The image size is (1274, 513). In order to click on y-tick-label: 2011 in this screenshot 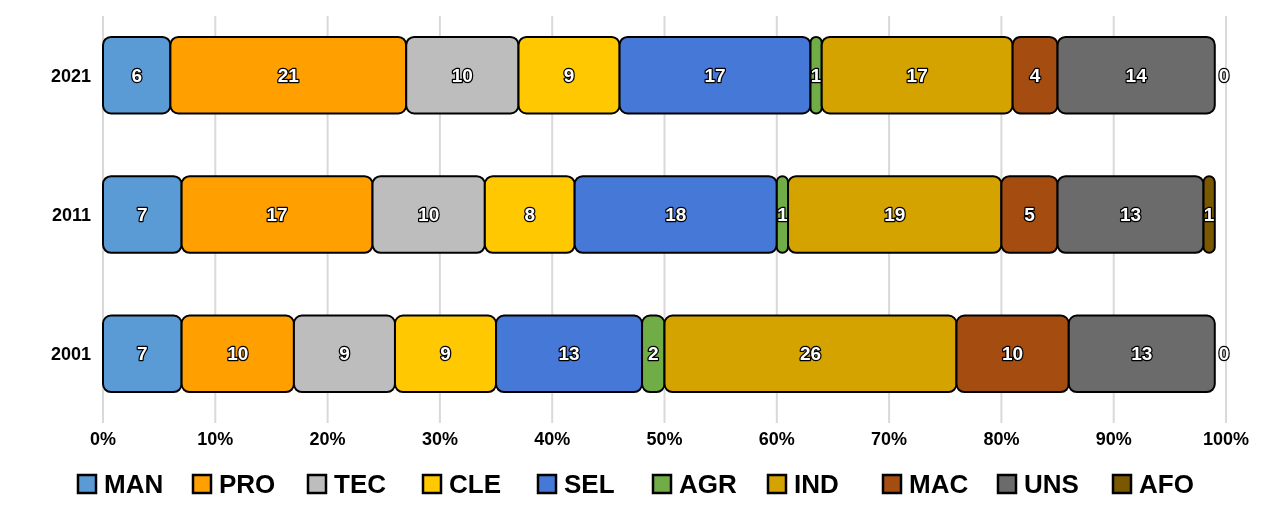, I will do `click(71, 214)`.